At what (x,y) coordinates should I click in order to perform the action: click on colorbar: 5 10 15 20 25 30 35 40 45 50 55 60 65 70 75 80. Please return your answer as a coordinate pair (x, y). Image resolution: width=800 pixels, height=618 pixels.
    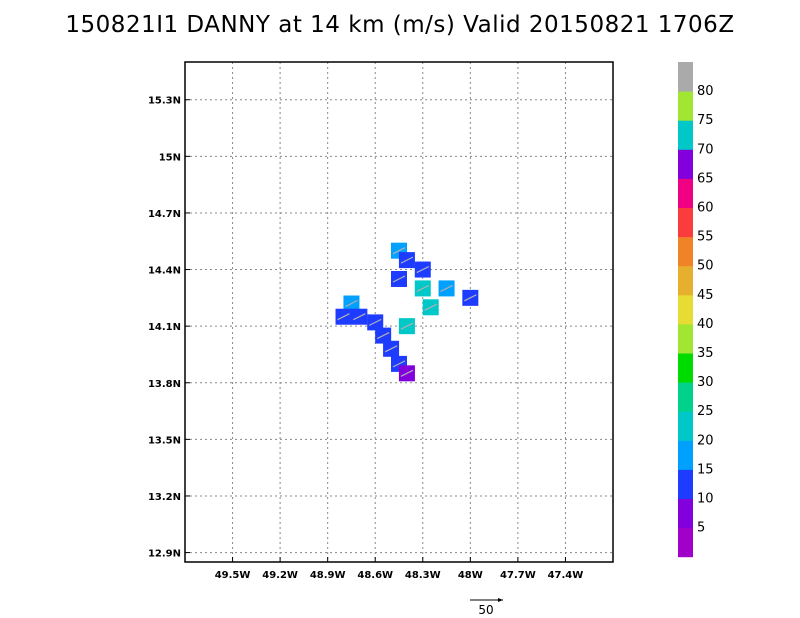
    Looking at the image, I should click on (696, 310).